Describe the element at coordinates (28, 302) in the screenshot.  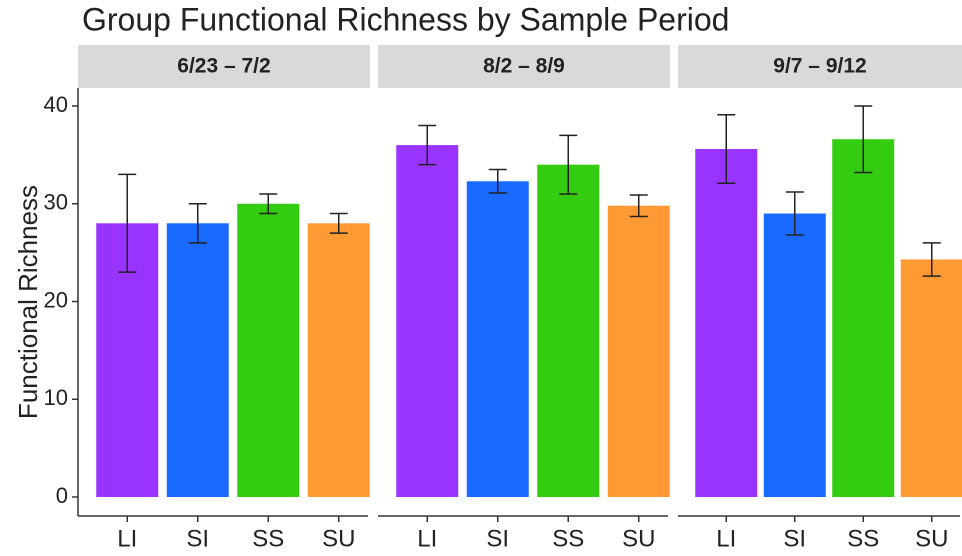
I see `y-axis-label: Functional Richness` at that location.